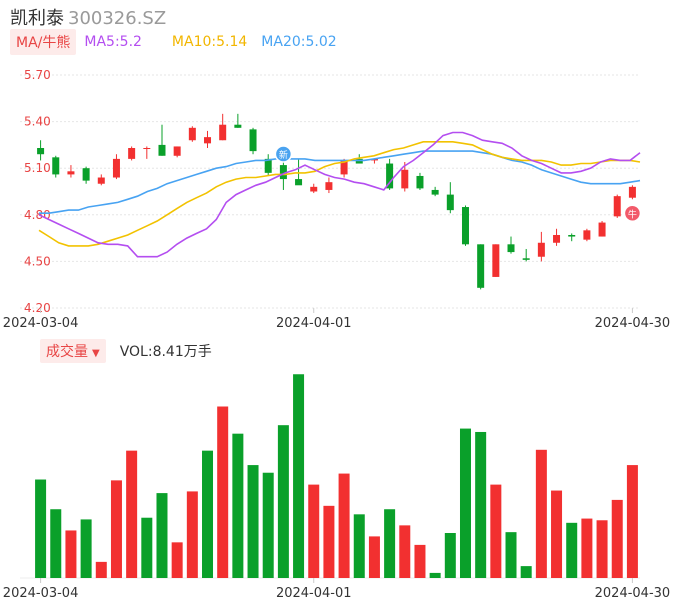 Image resolution: width=686 pixels, height=606 pixels. What do you see at coordinates (340, 182) in the screenshot?
I see `ma20-line` at bounding box center [340, 182].